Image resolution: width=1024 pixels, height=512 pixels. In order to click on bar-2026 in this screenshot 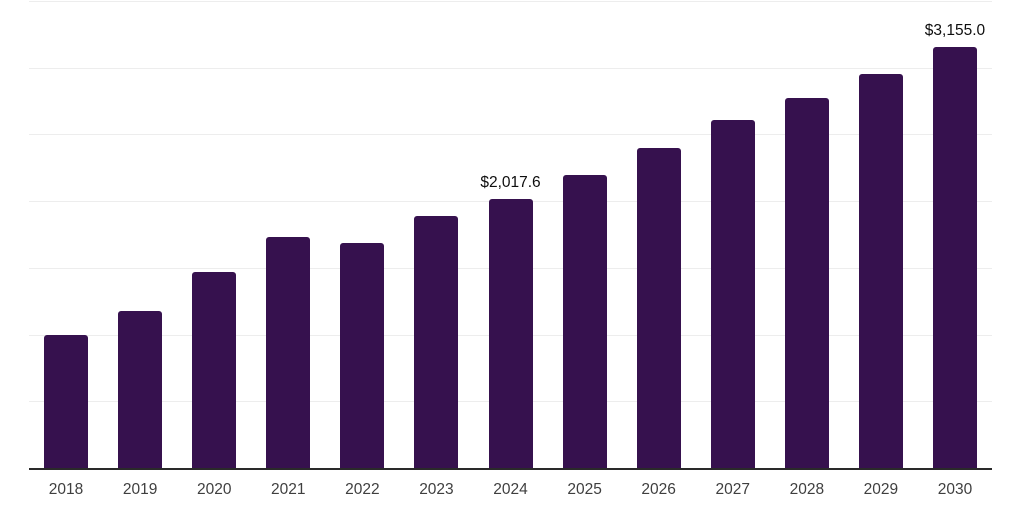, I will do `click(658, 308)`.